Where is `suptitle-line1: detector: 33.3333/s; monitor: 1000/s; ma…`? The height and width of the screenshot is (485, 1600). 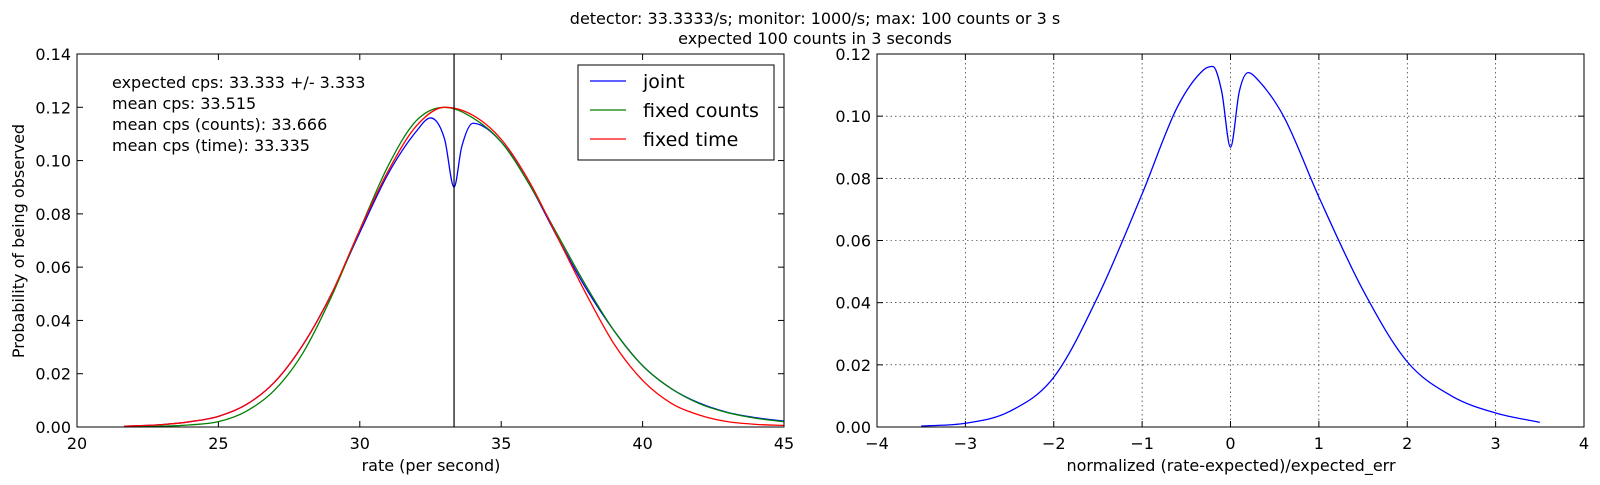
suptitle-line1: detector: 33.3333/s; monitor: 1000/s; ma… is located at coordinates (815, 18).